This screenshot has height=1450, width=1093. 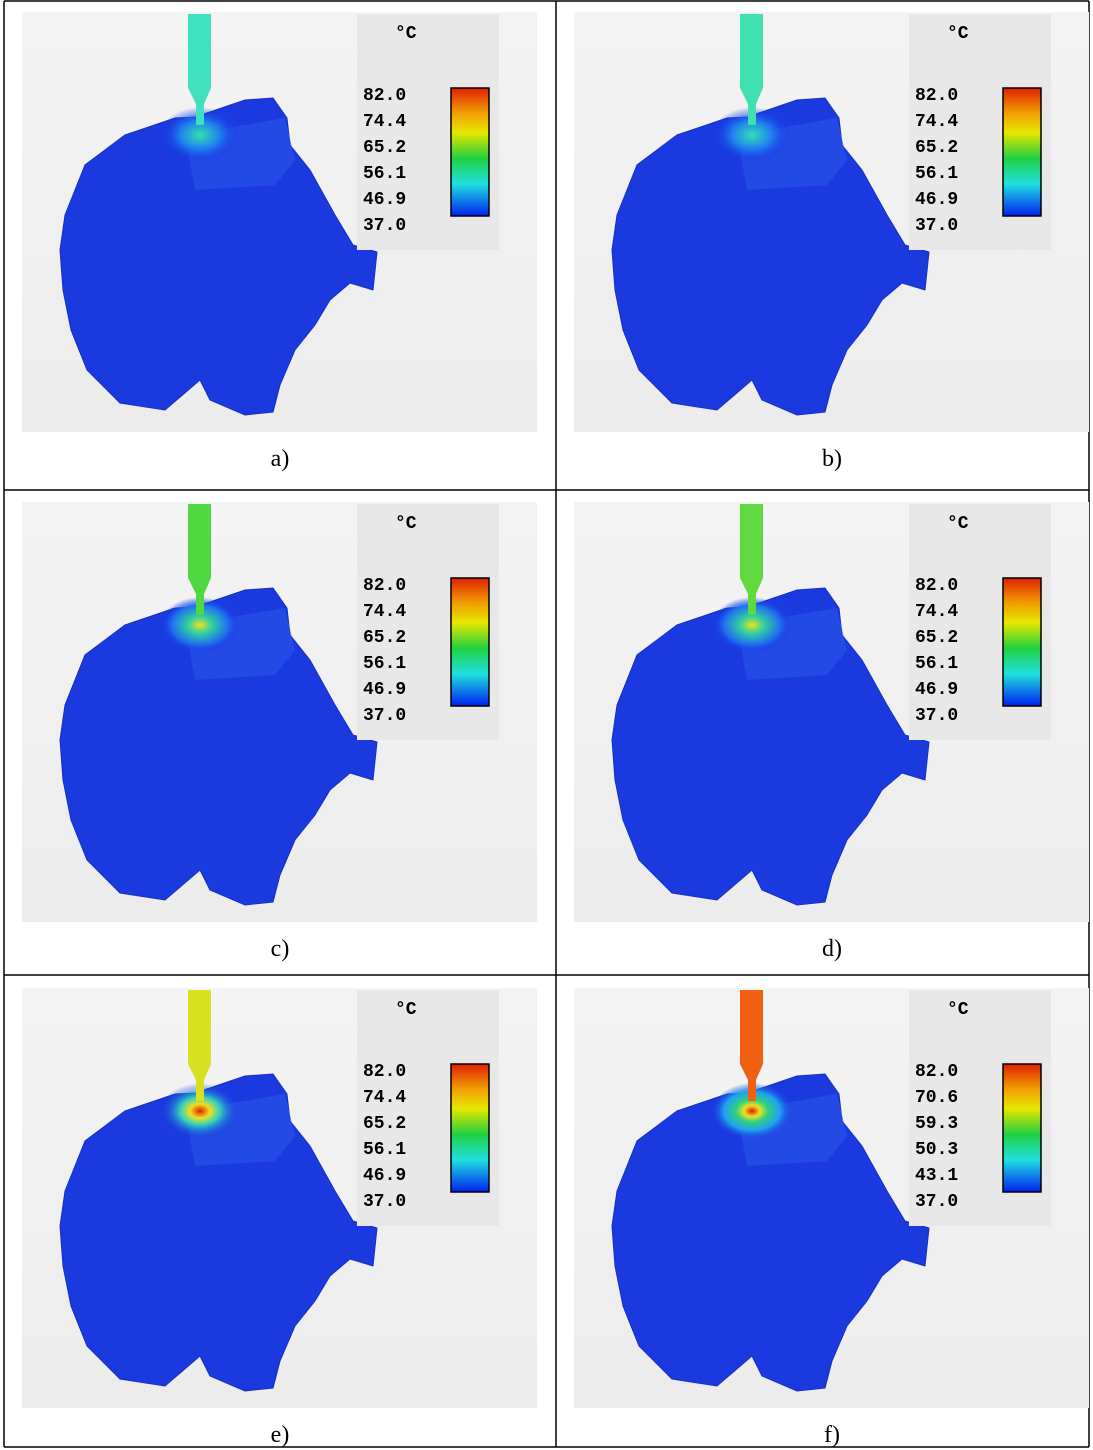 I want to click on panel: °C 82.0 74.4 65.2 56.1 46.9 37.0 c), so click(x=279, y=732).